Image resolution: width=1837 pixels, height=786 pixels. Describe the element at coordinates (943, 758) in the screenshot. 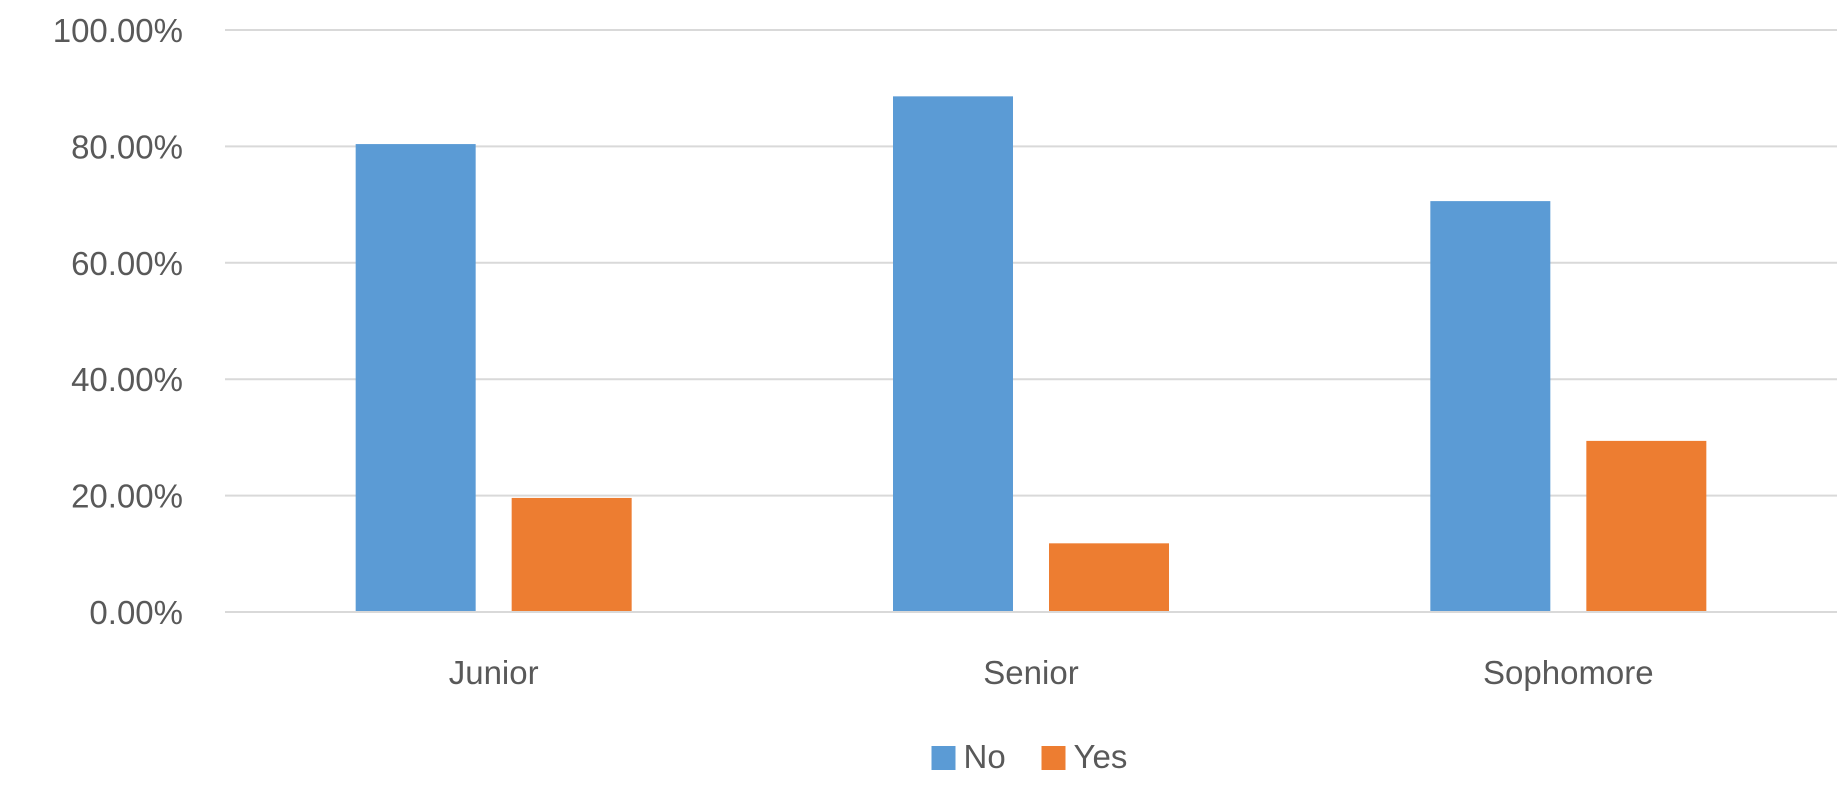

I see `legend-swatch-no` at that location.